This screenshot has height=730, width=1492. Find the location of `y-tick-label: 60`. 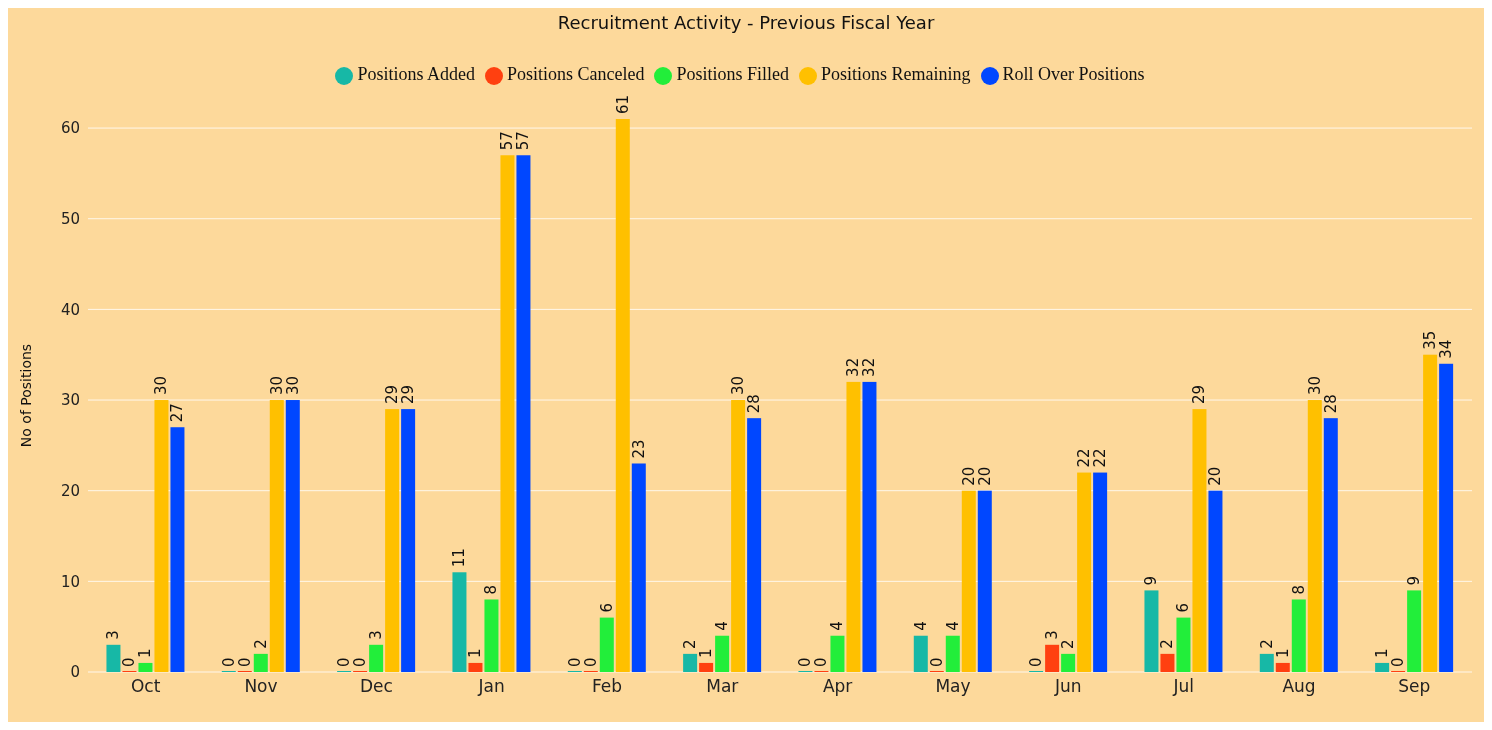

y-tick-label: 60 is located at coordinates (70, 128).